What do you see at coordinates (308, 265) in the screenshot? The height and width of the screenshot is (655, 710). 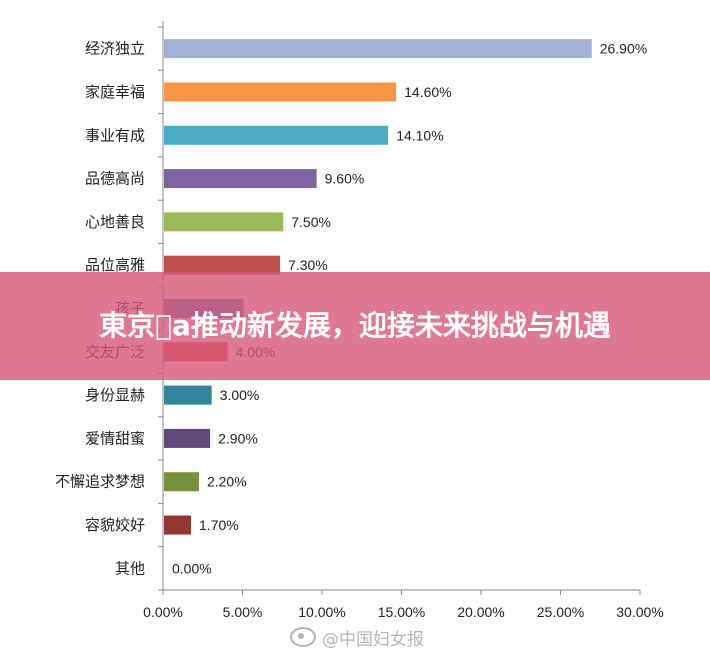 I see `value-label: 7.30%` at bounding box center [308, 265].